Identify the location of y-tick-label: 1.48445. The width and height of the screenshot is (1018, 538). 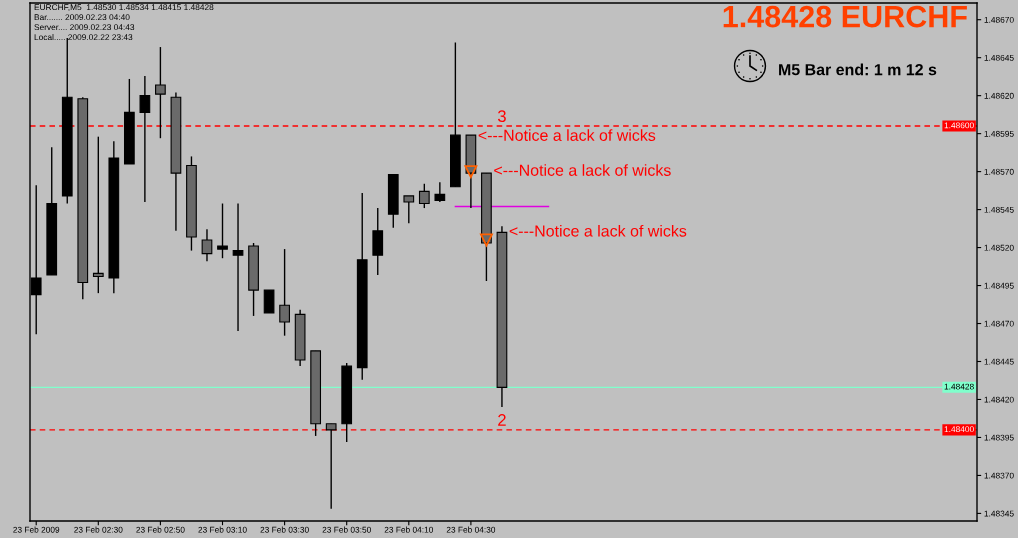
(999, 361).